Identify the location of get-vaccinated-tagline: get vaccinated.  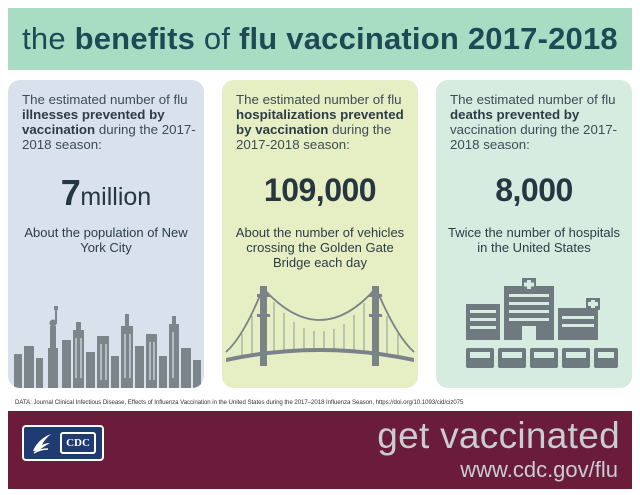
(498, 435).